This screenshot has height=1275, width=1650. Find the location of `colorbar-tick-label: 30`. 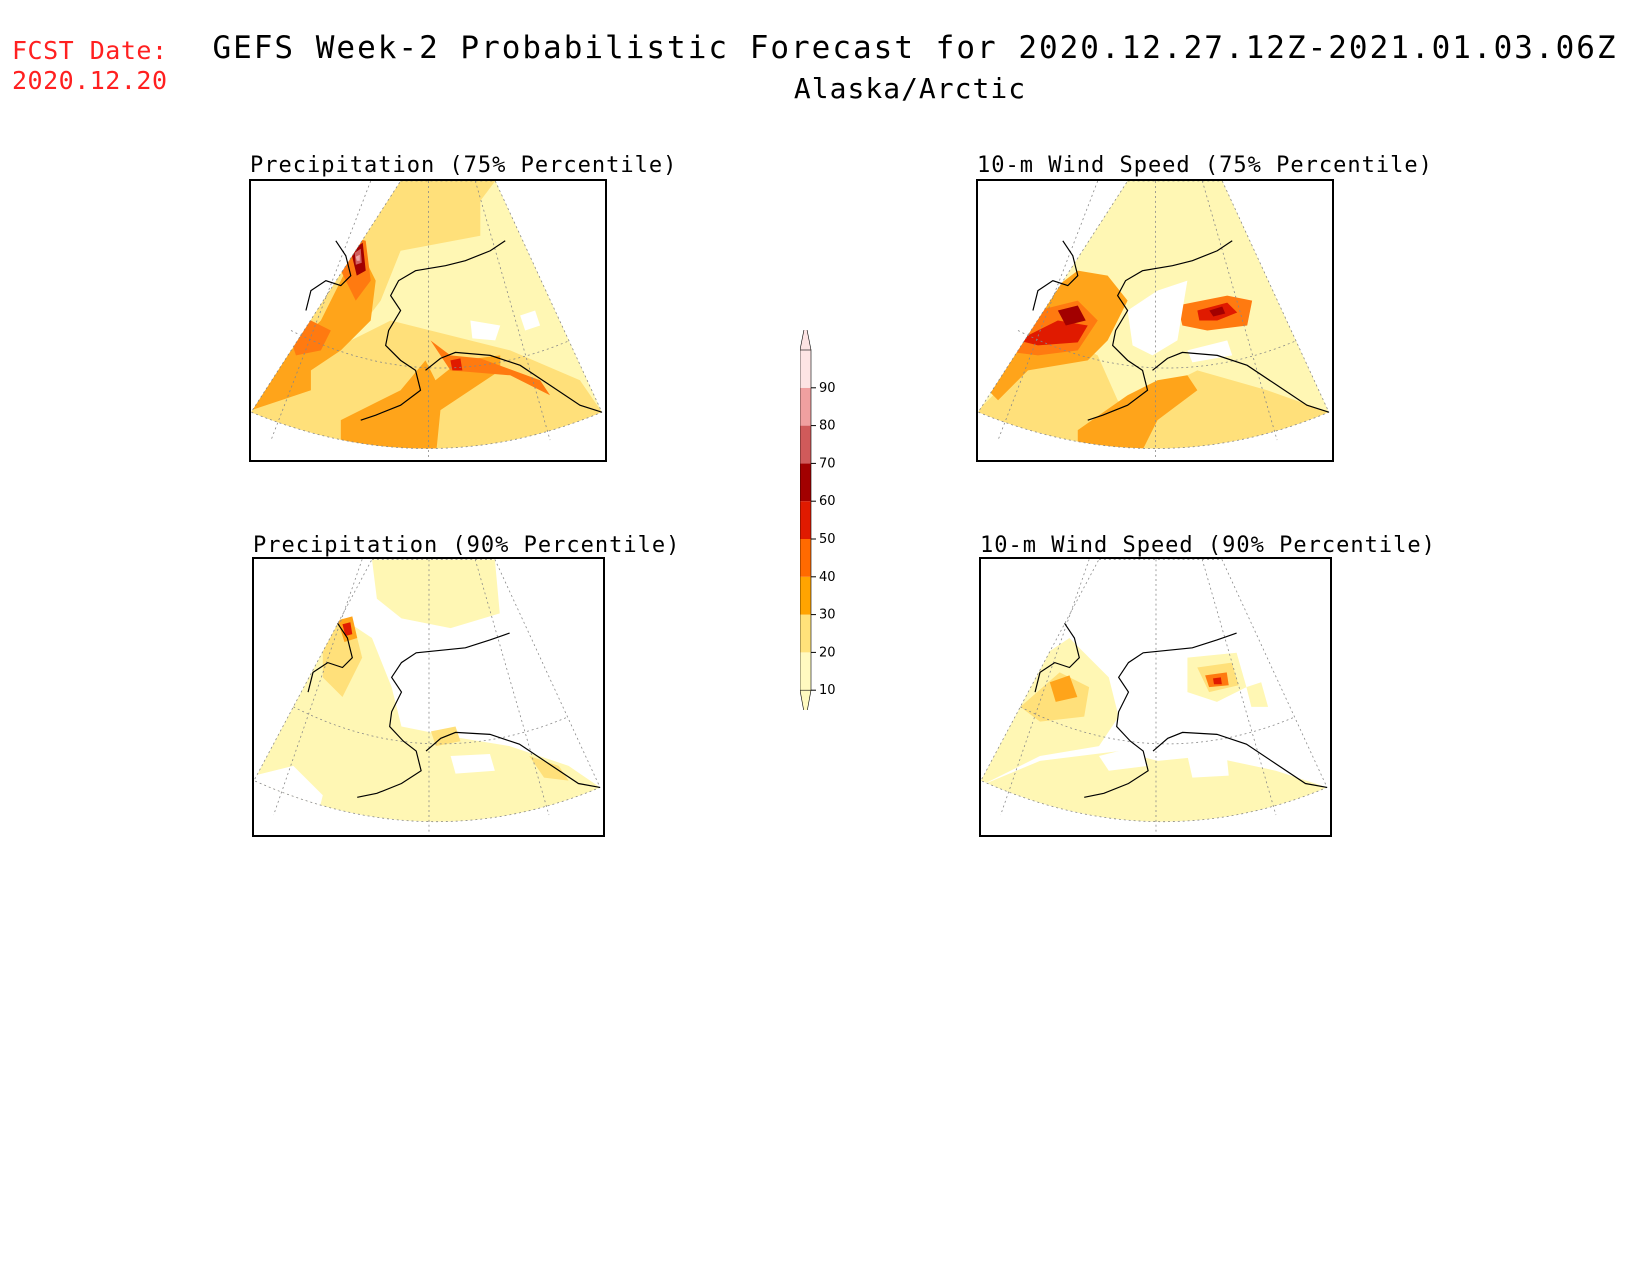

colorbar-tick-label: 30 is located at coordinates (827, 615).